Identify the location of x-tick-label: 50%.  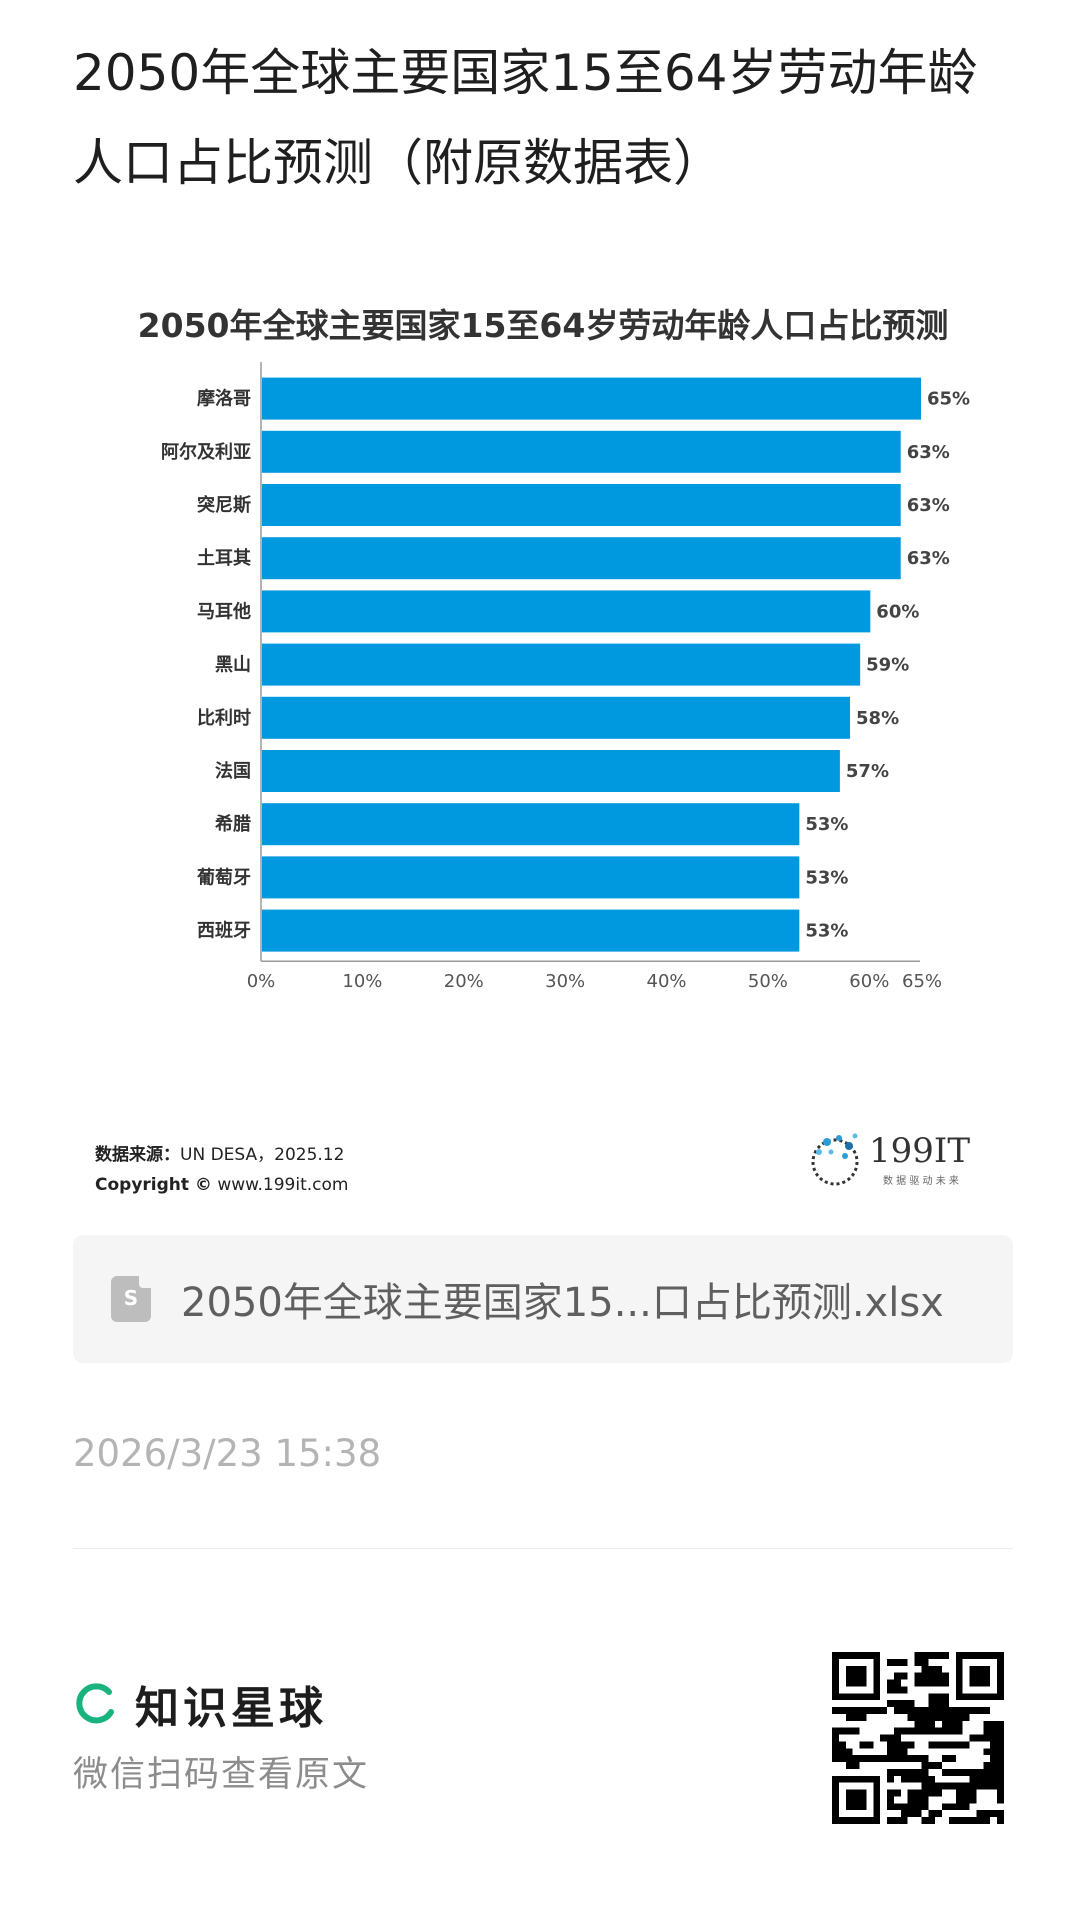
(768, 981).